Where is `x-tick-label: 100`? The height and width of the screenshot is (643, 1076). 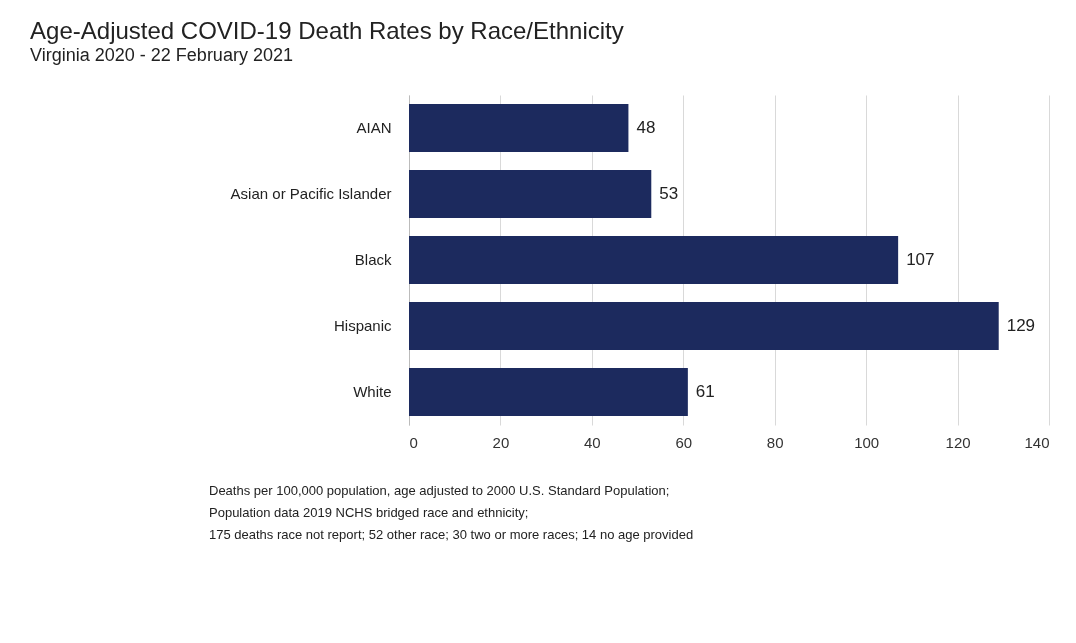 x-tick-label: 100 is located at coordinates (867, 442).